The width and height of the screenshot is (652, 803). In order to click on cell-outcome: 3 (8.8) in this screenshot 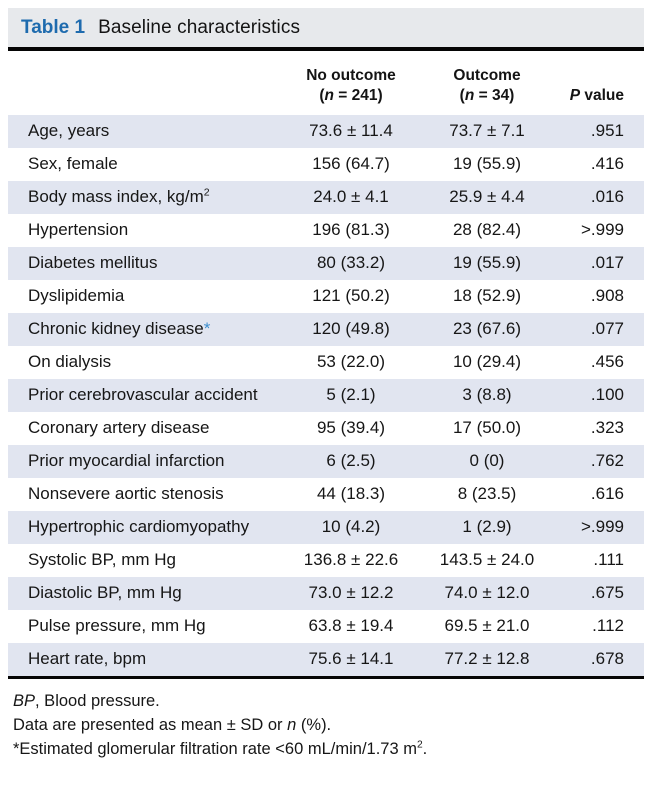, I will do `click(487, 394)`.